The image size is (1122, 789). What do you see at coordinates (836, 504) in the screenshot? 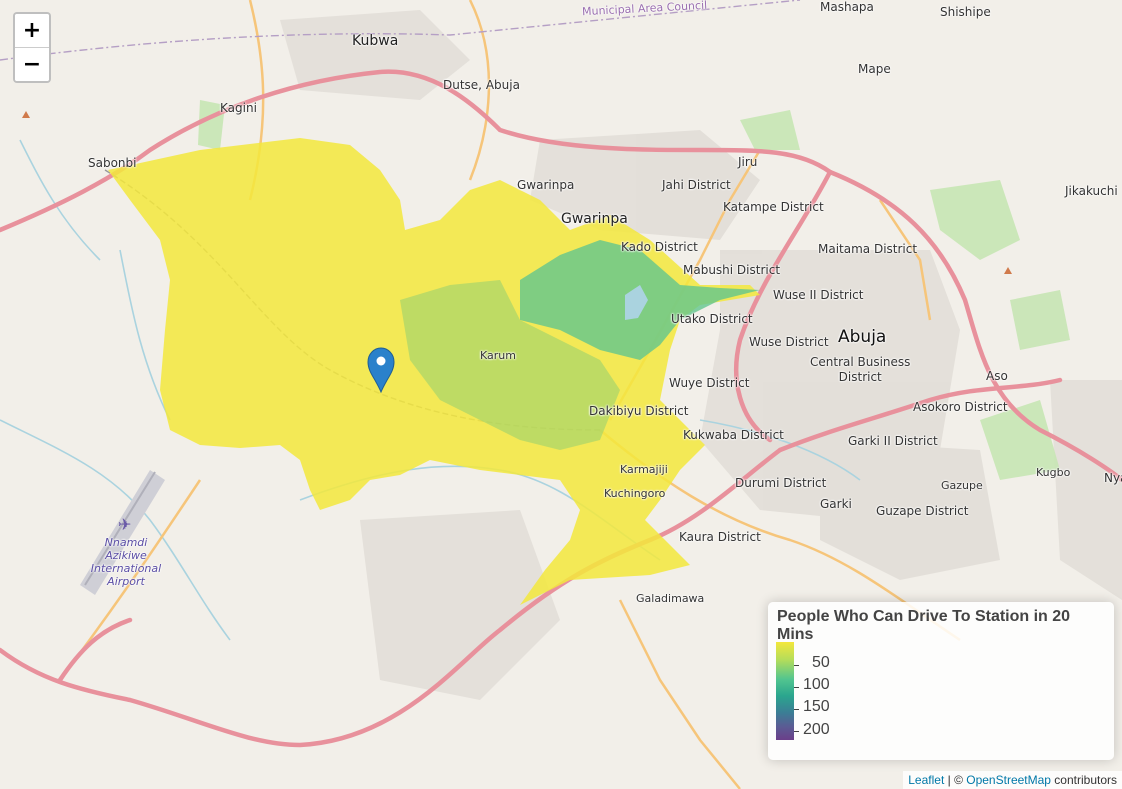
I see `label-garki: Garki` at bounding box center [836, 504].